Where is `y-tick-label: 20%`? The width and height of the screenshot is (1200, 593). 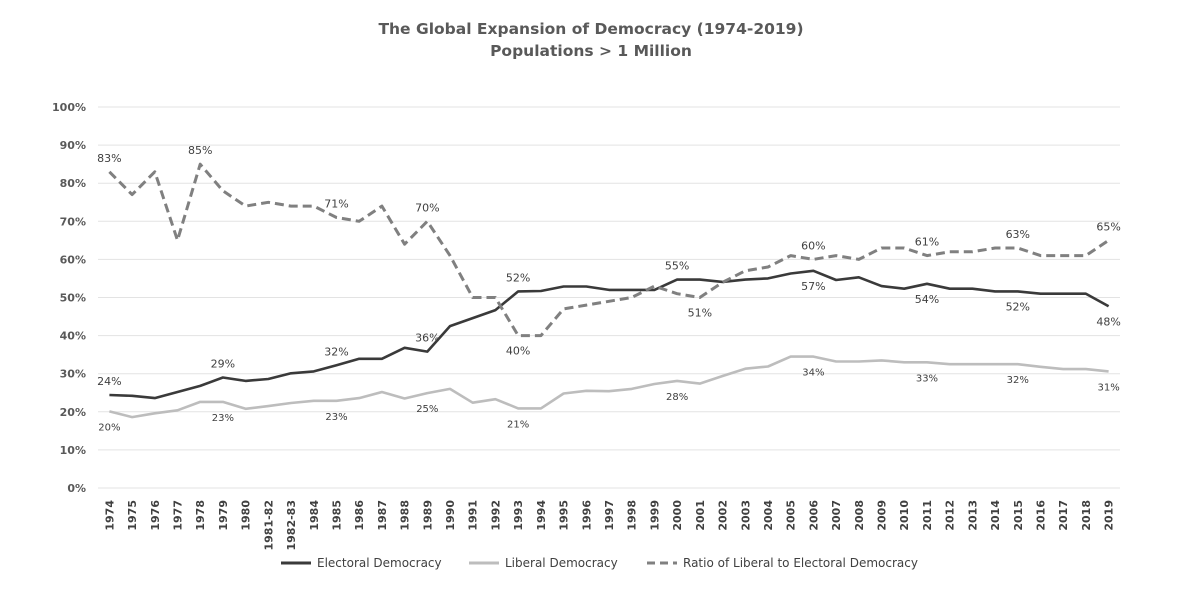
y-tick-label: 20% is located at coordinates (73, 412).